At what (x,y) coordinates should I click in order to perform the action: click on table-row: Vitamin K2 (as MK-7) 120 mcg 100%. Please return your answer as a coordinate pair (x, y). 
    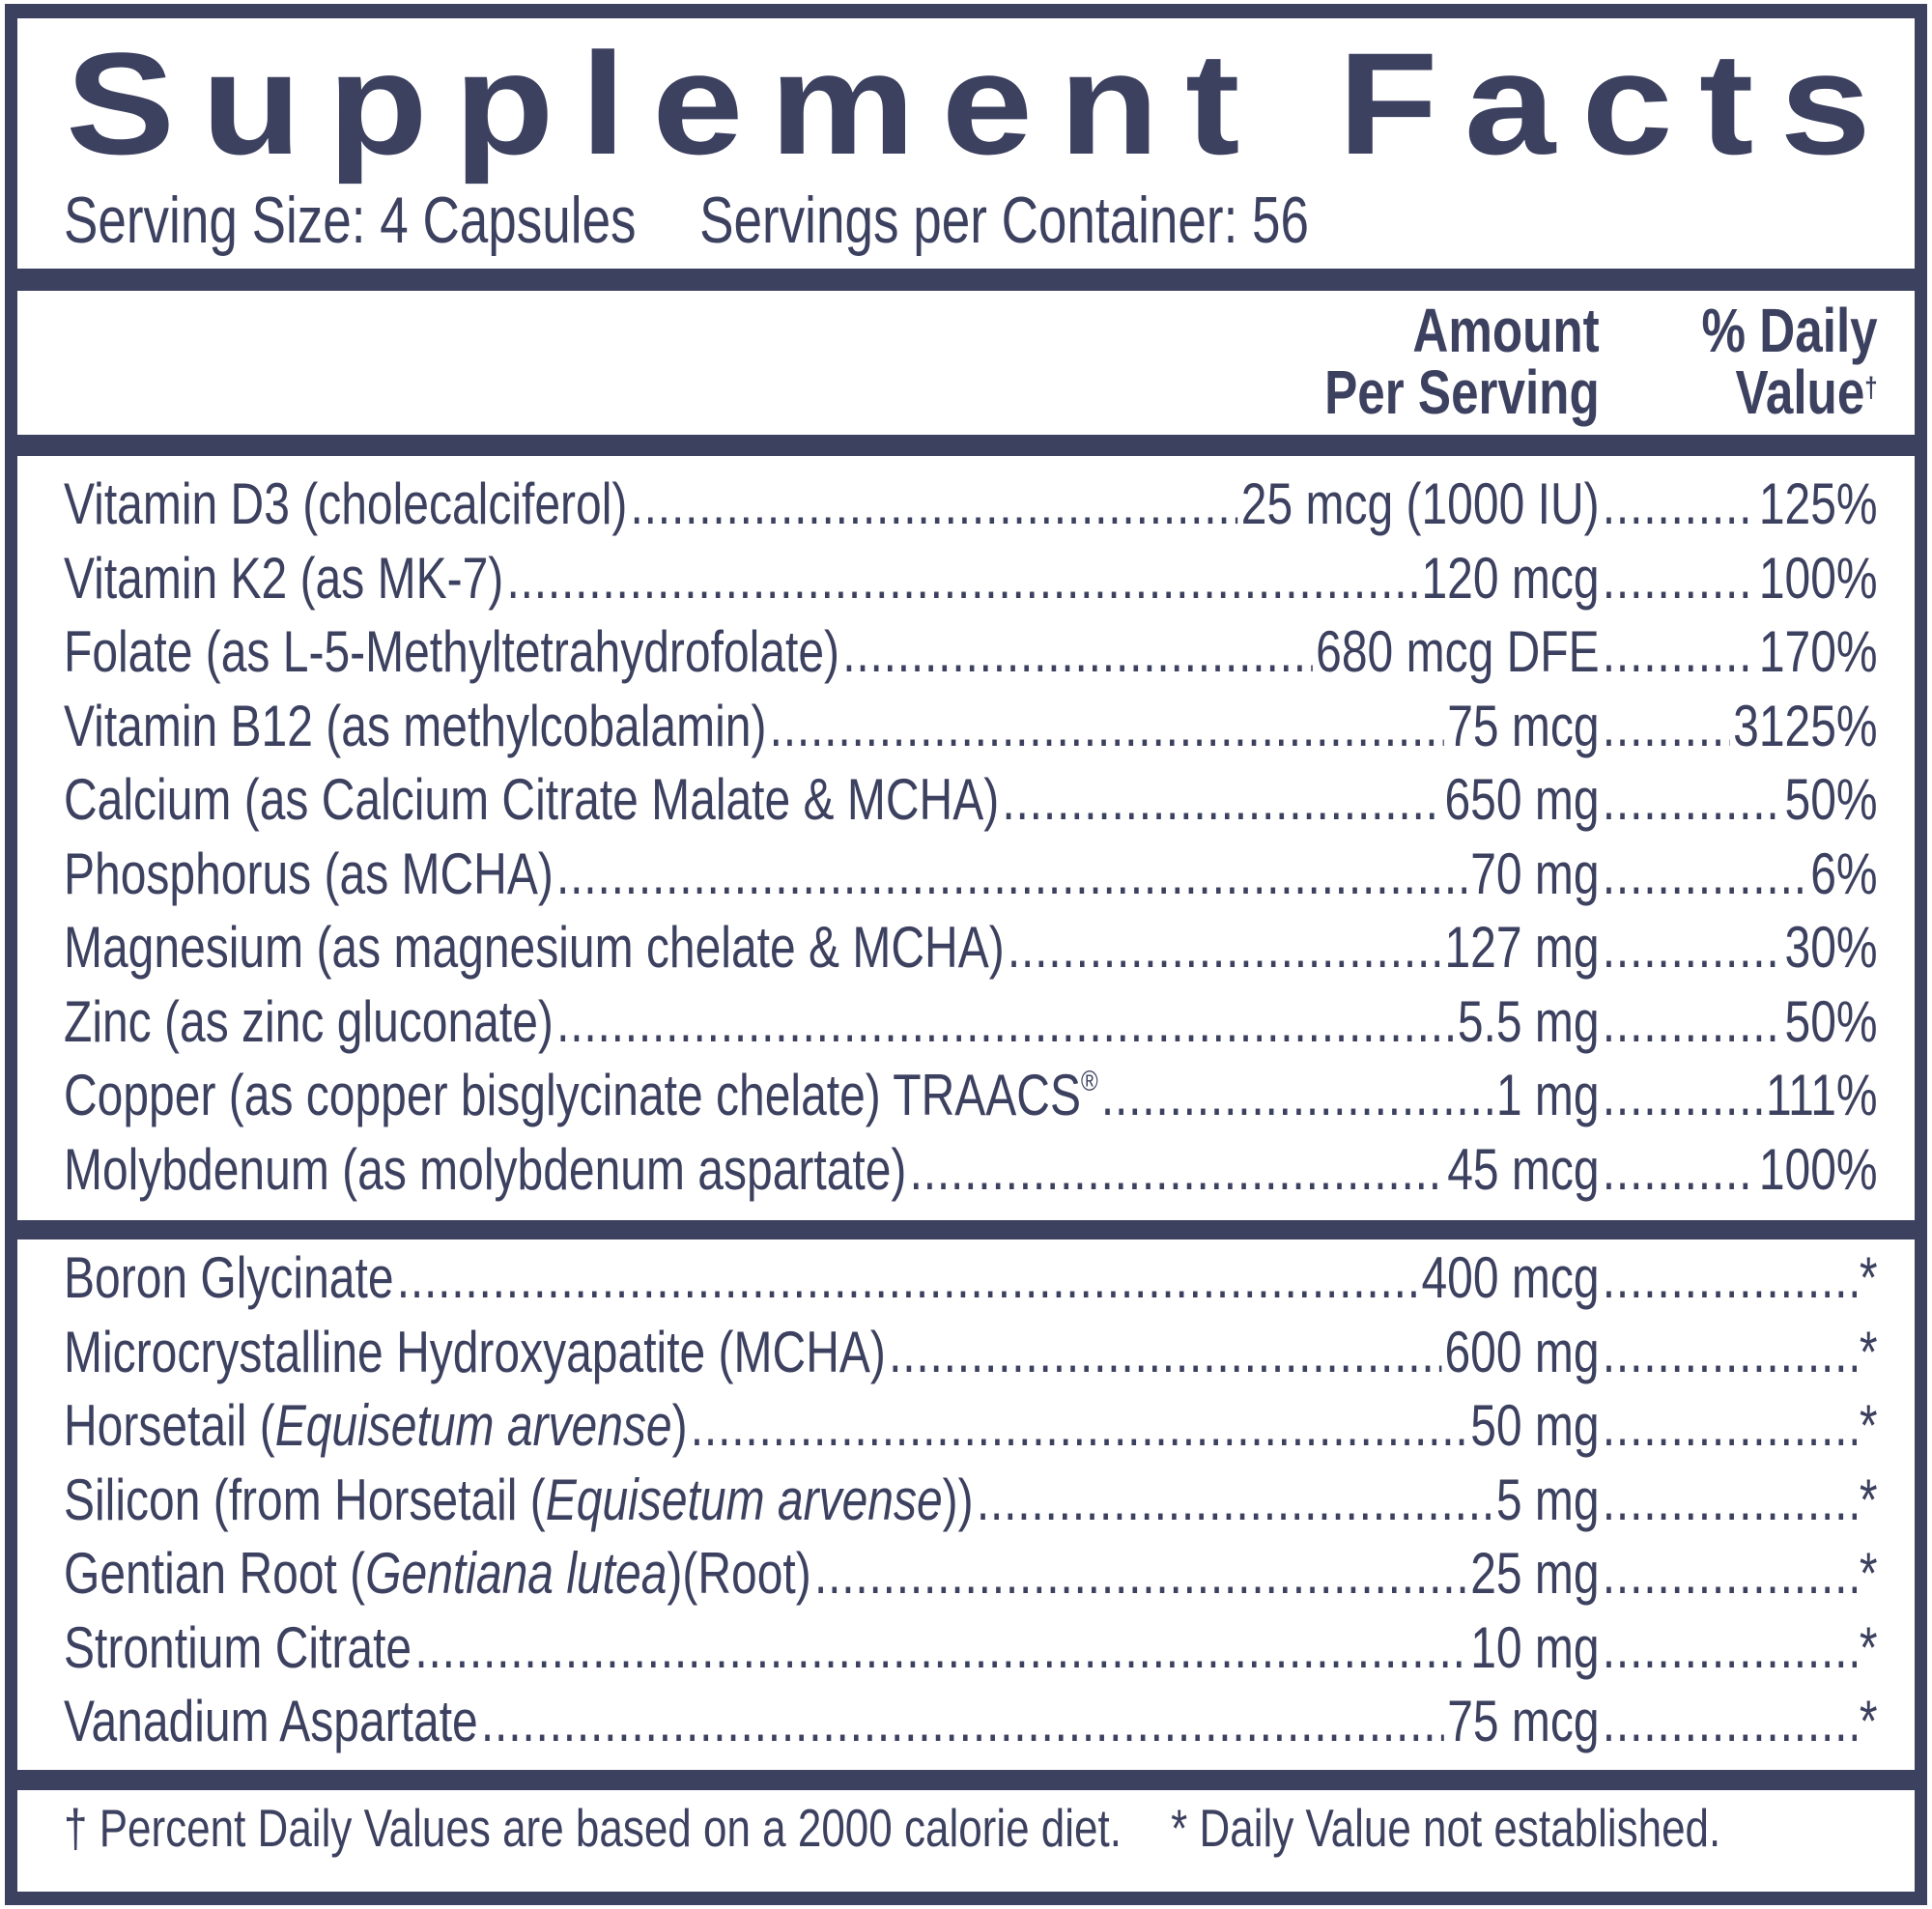
    Looking at the image, I should click on (971, 579).